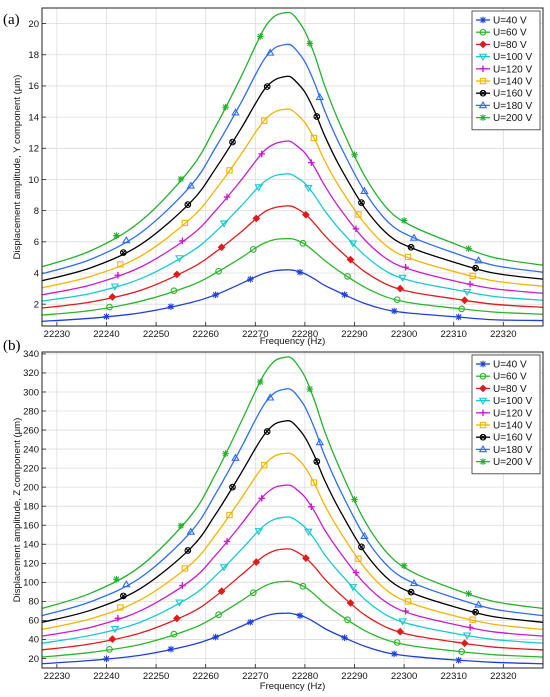 This screenshot has width=550, height=697. Describe the element at coordinates (510, 377) in the screenshot. I see `legend-label: U=60 V` at that location.